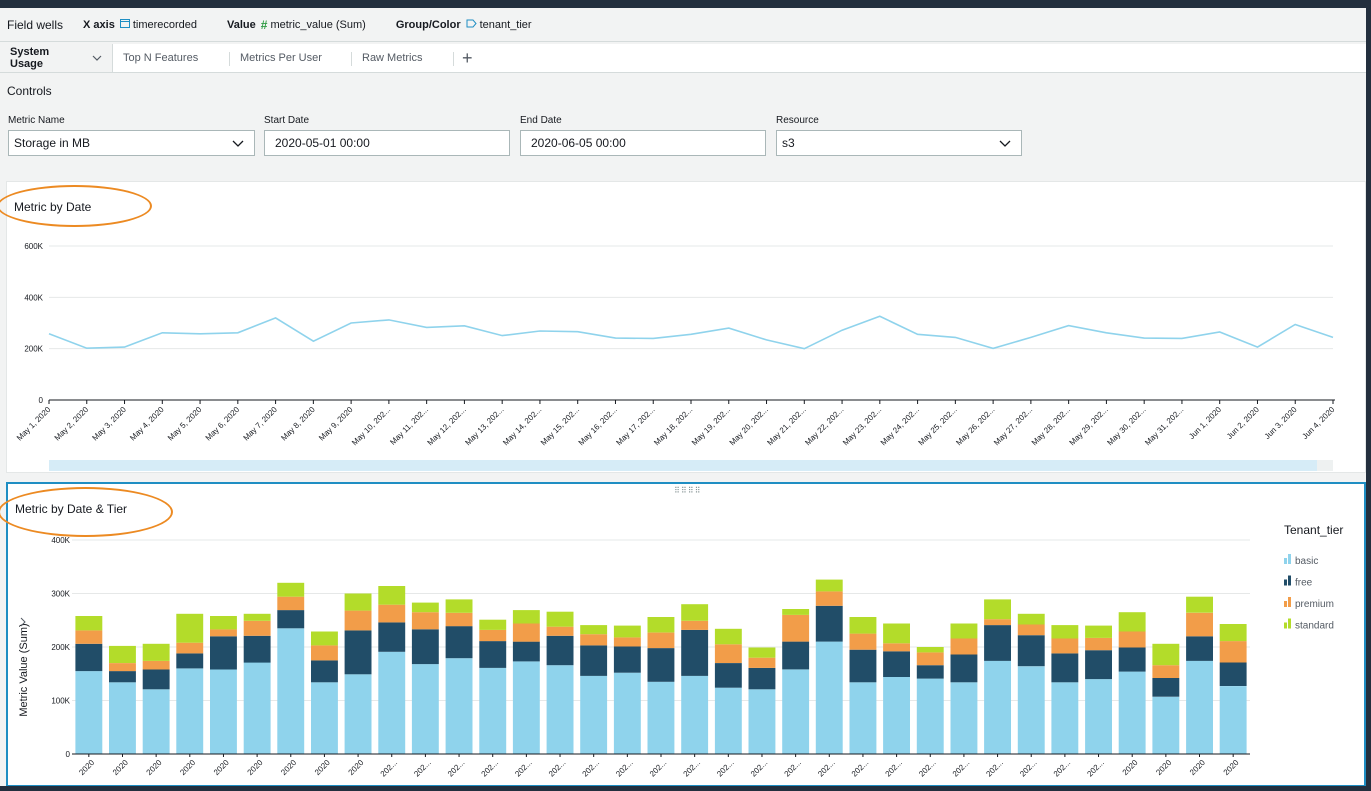 This screenshot has width=1371, height=791. I want to click on drag-handle-icon: ⠿⠿⠿⠿, so click(688, 490).